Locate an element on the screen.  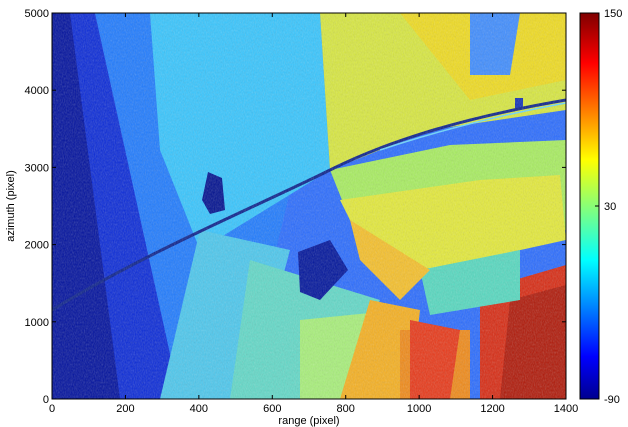
x-tick-label: 1000 is located at coordinates (419, 409).